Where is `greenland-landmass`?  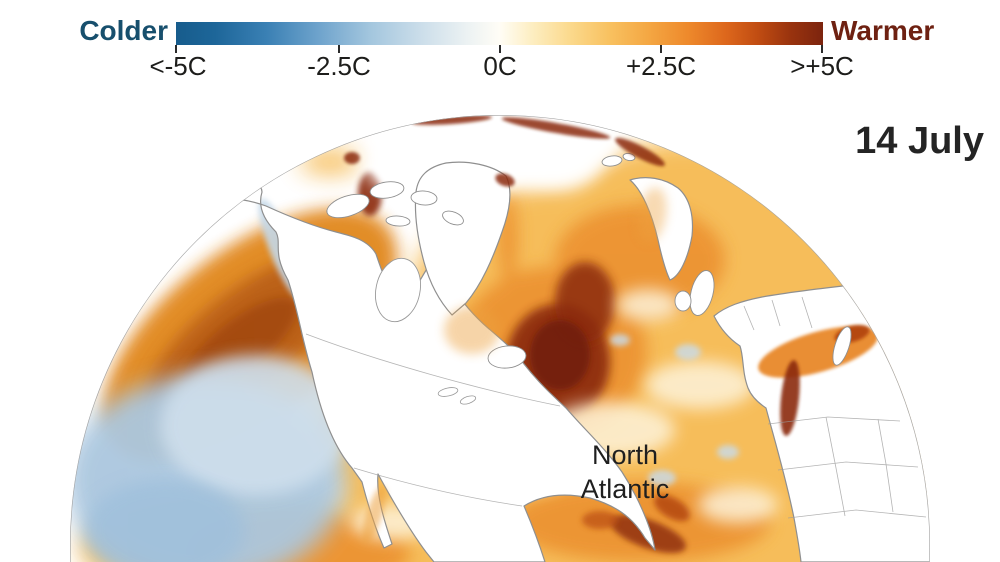 greenland-landmass is located at coordinates (462, 238).